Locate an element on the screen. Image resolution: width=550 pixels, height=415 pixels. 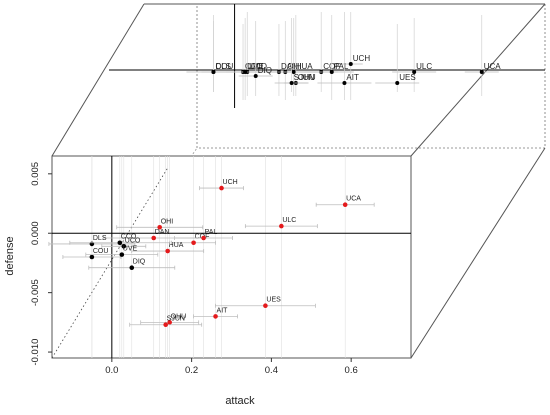
data-point-label: SJUN is located at coordinates (176, 319).